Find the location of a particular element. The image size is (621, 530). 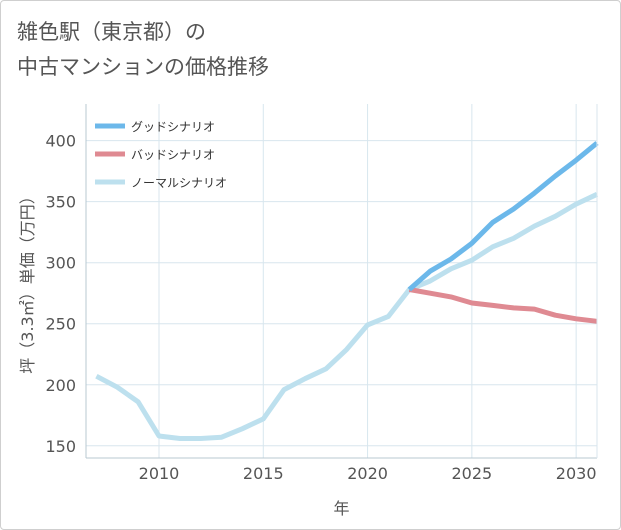

chart-title-line2: 中古マンションの価格推移 is located at coordinates (143, 67).